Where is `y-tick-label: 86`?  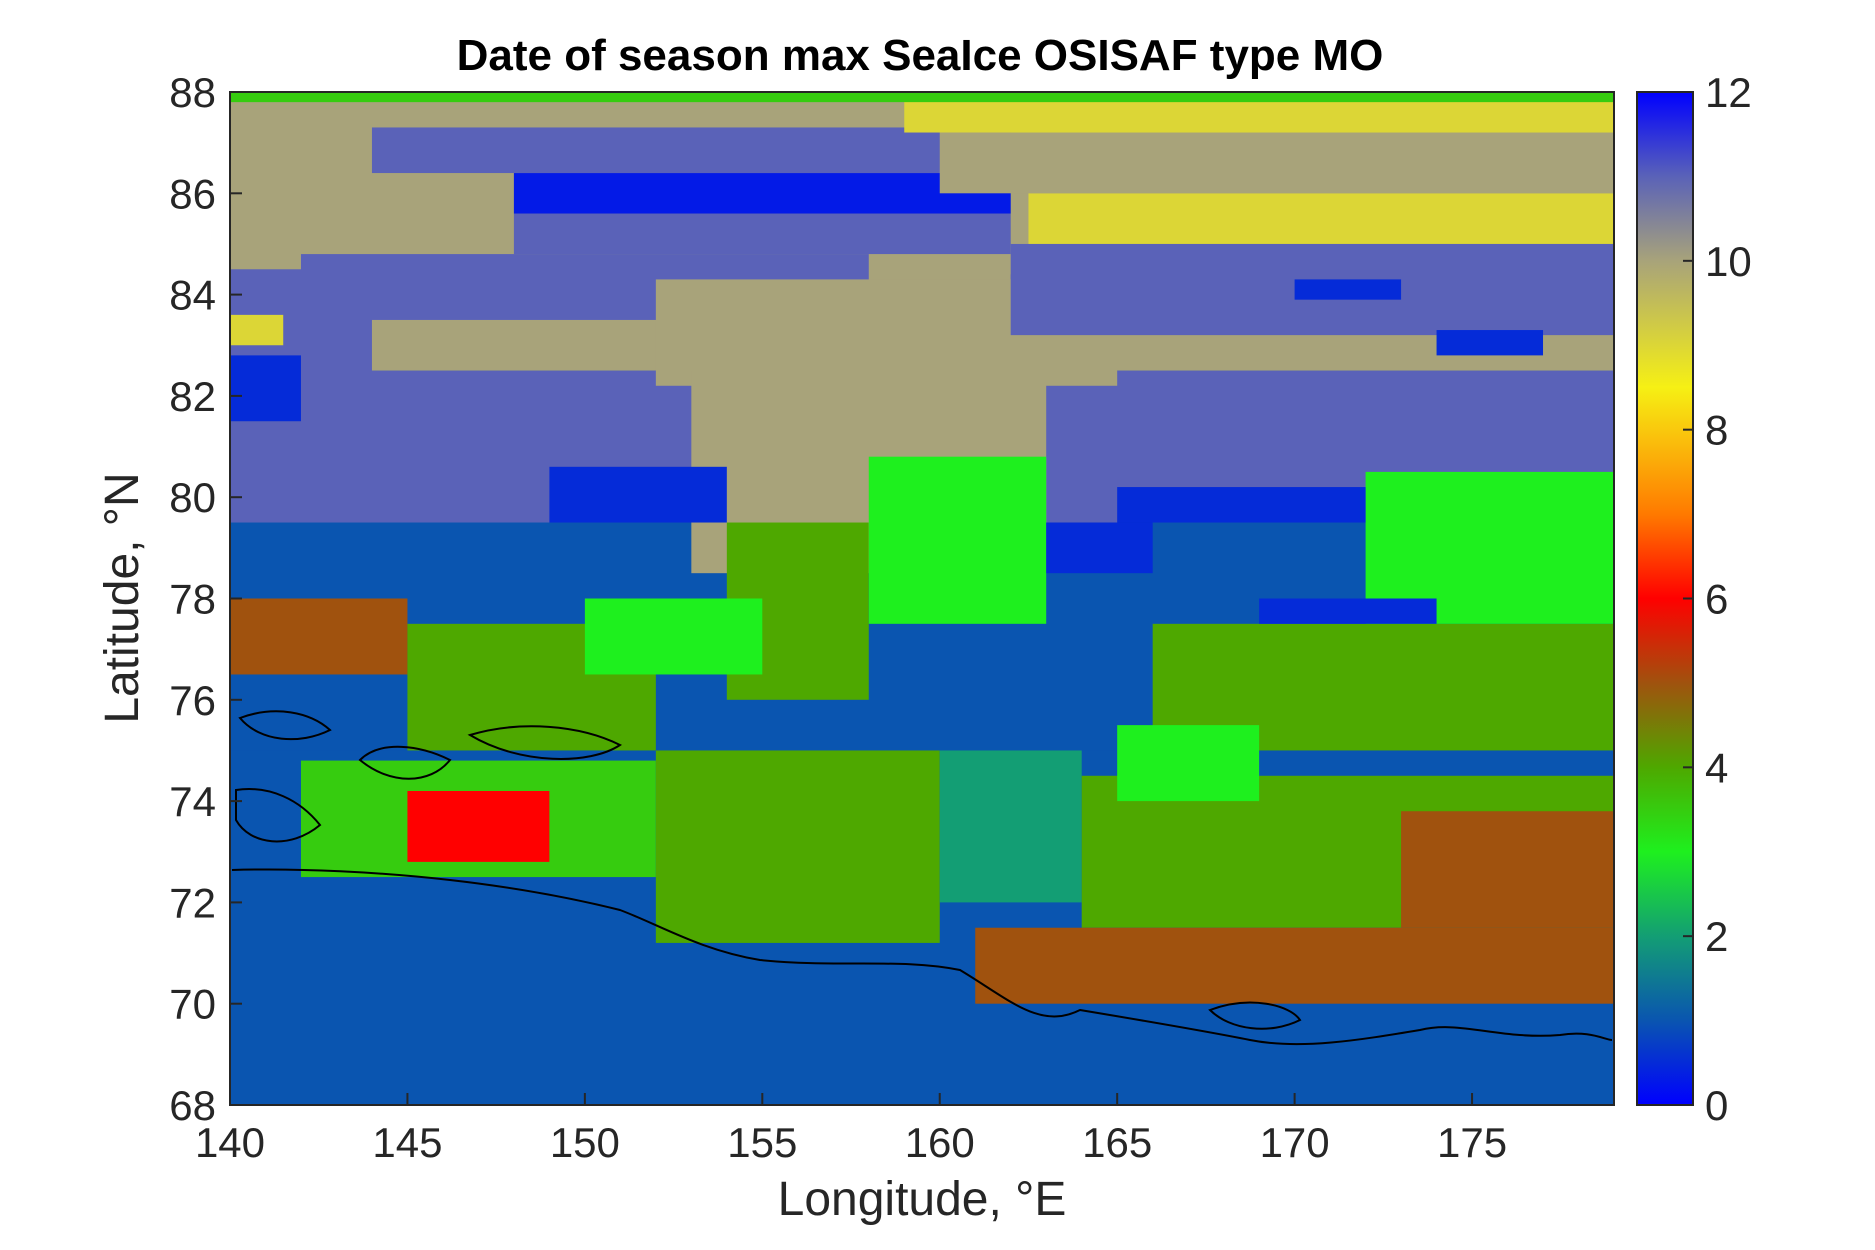
y-tick-label: 86 is located at coordinates (192, 193).